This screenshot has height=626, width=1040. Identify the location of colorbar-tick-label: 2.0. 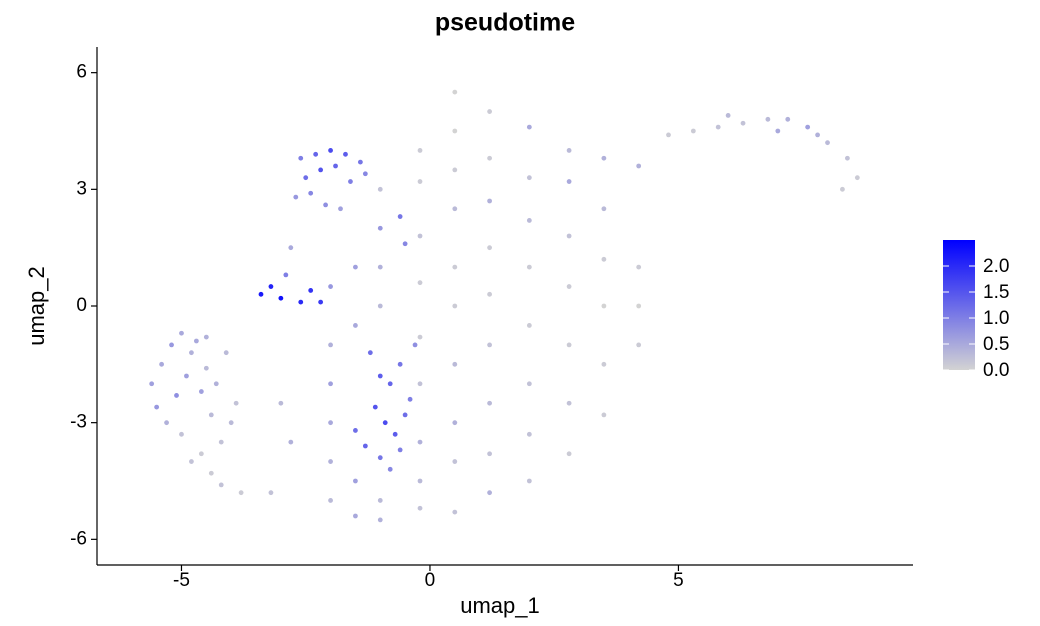
(996, 266).